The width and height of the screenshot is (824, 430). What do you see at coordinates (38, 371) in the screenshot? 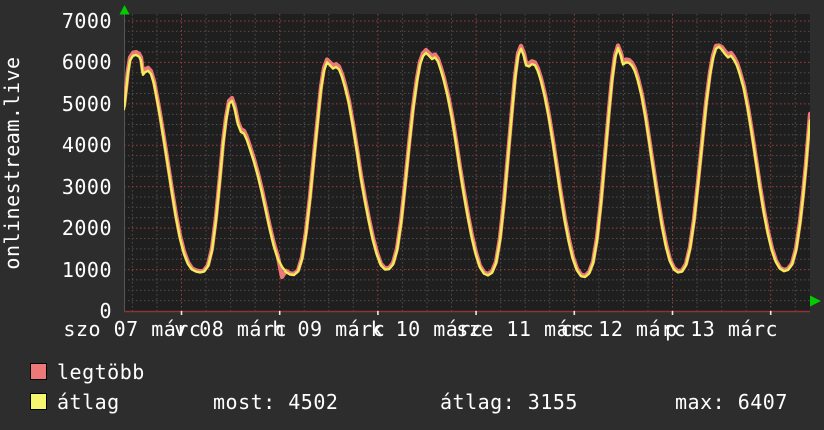
I see `legend-swatch-legtobb` at bounding box center [38, 371].